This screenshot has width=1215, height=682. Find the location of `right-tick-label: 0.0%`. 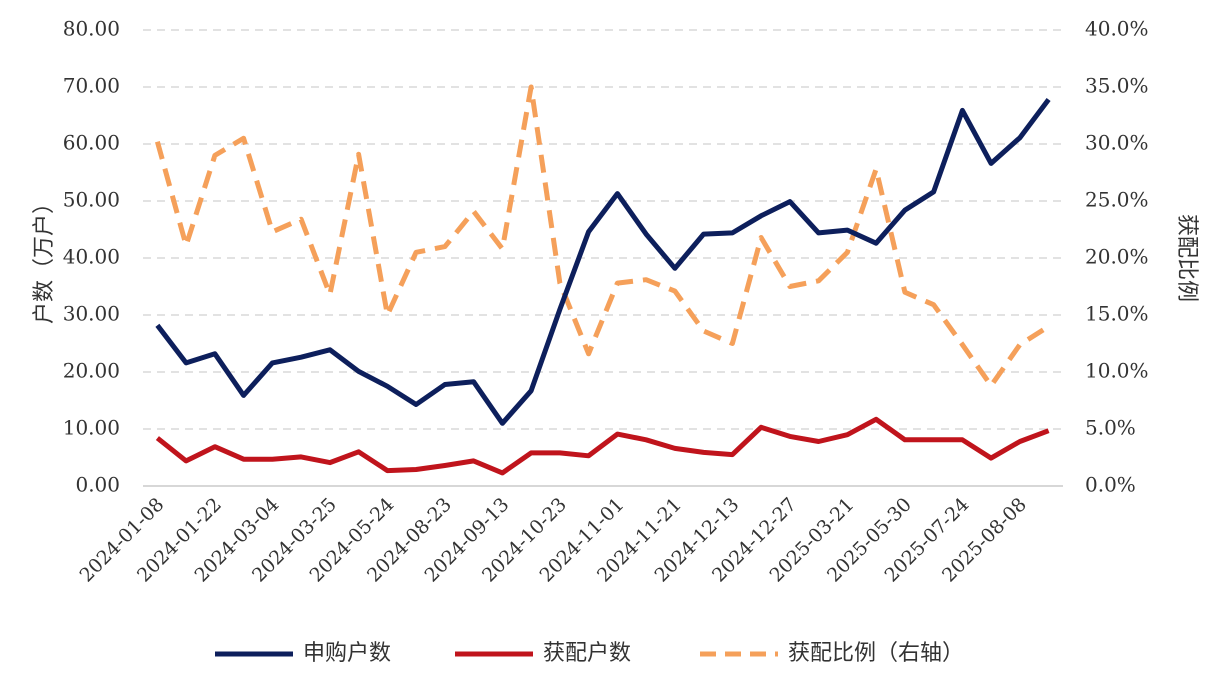

right-tick-label: 0.0% is located at coordinates (1110, 485).